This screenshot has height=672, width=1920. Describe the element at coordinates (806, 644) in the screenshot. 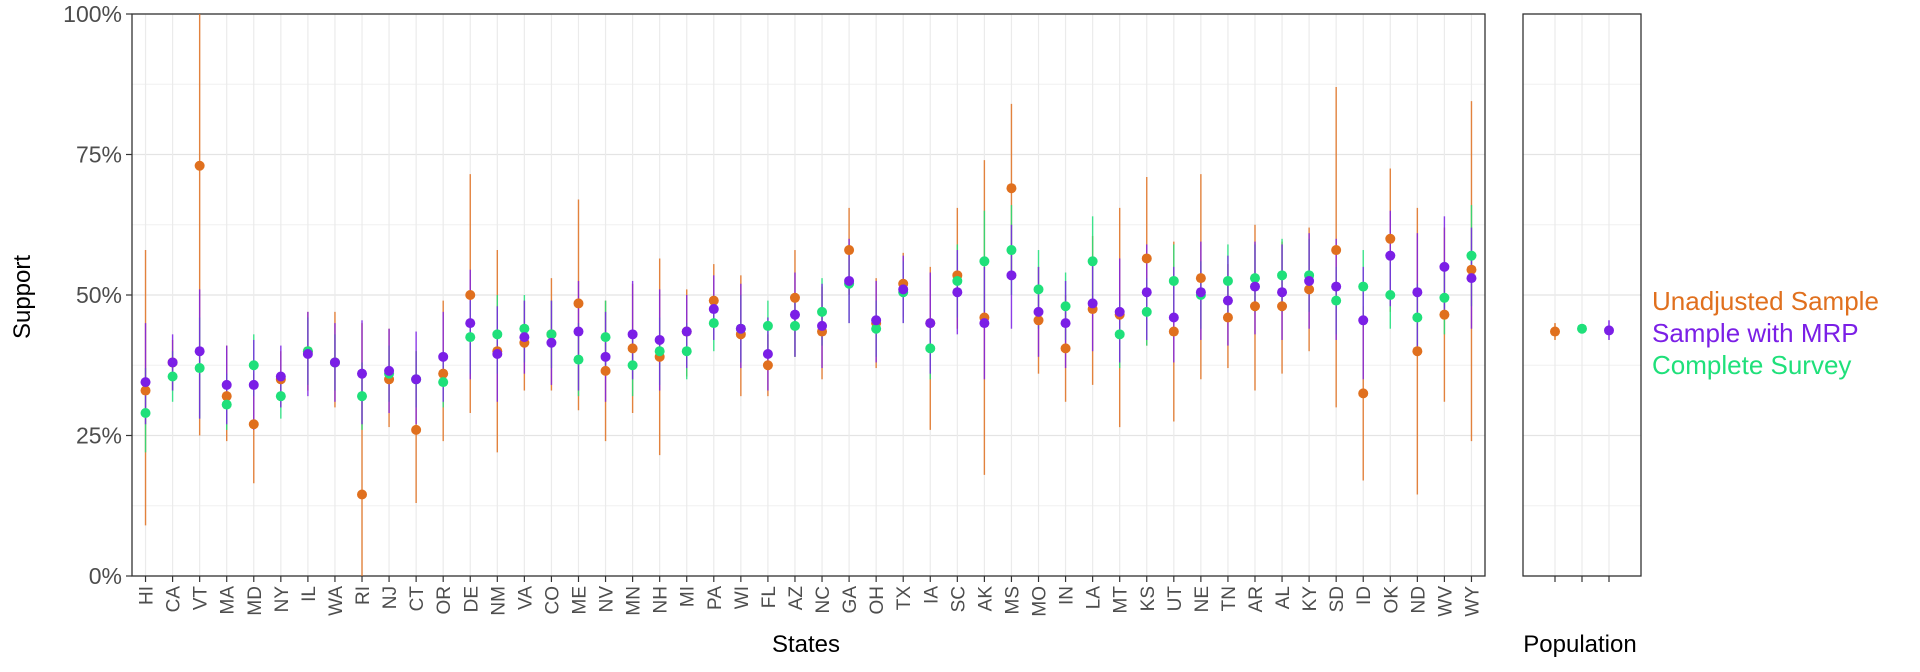

I see `x-axis-title: States` at that location.